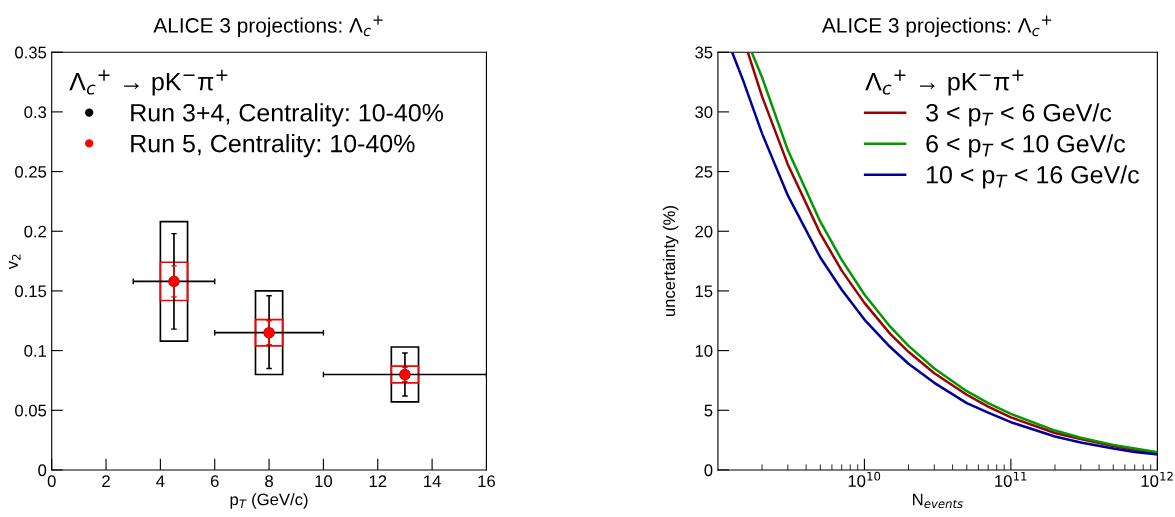  Describe the element at coordinates (31, 171) in the screenshot. I see `y-tick-label: 0.25` at that location.